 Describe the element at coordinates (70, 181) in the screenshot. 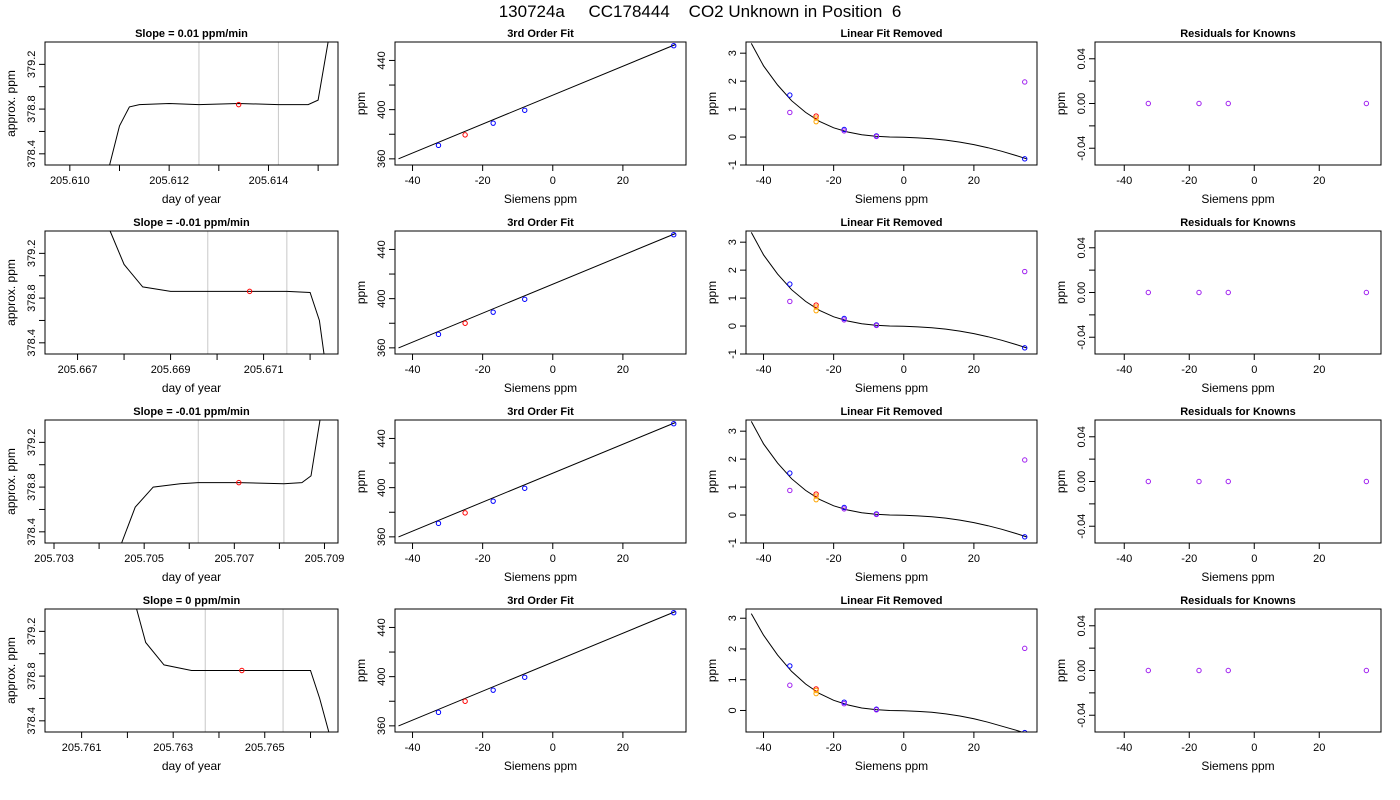

I see `x-tick-label: 205.610` at that location.